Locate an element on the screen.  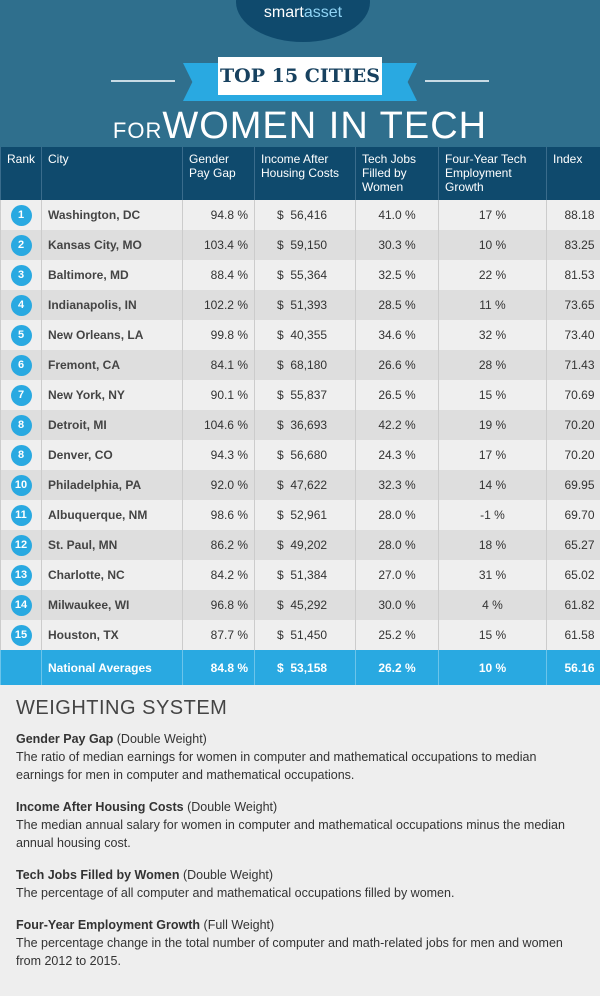
tech-jobs-cell: 26.2 % is located at coordinates (397, 667).